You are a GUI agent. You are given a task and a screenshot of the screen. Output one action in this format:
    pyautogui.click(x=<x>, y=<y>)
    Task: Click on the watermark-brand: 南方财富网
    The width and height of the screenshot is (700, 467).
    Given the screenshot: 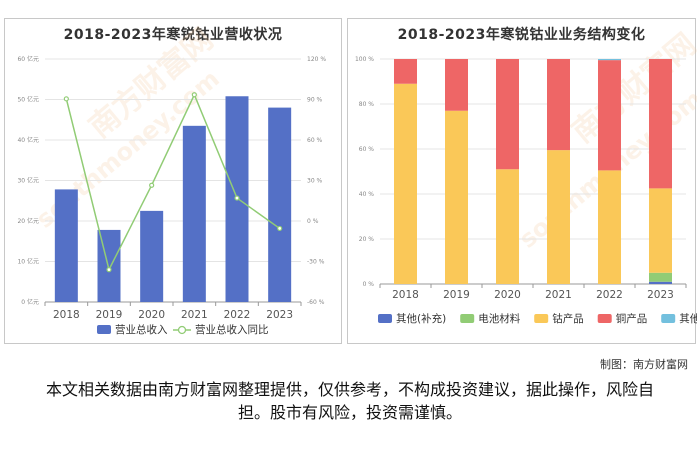 What is the action you would take?
    pyautogui.click(x=631, y=88)
    